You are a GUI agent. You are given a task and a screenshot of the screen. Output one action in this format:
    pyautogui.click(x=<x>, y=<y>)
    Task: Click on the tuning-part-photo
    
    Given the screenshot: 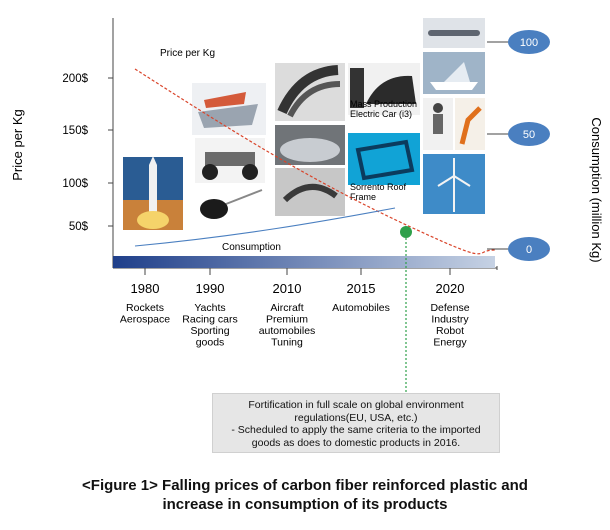 What is the action you would take?
    pyautogui.click(x=310, y=192)
    